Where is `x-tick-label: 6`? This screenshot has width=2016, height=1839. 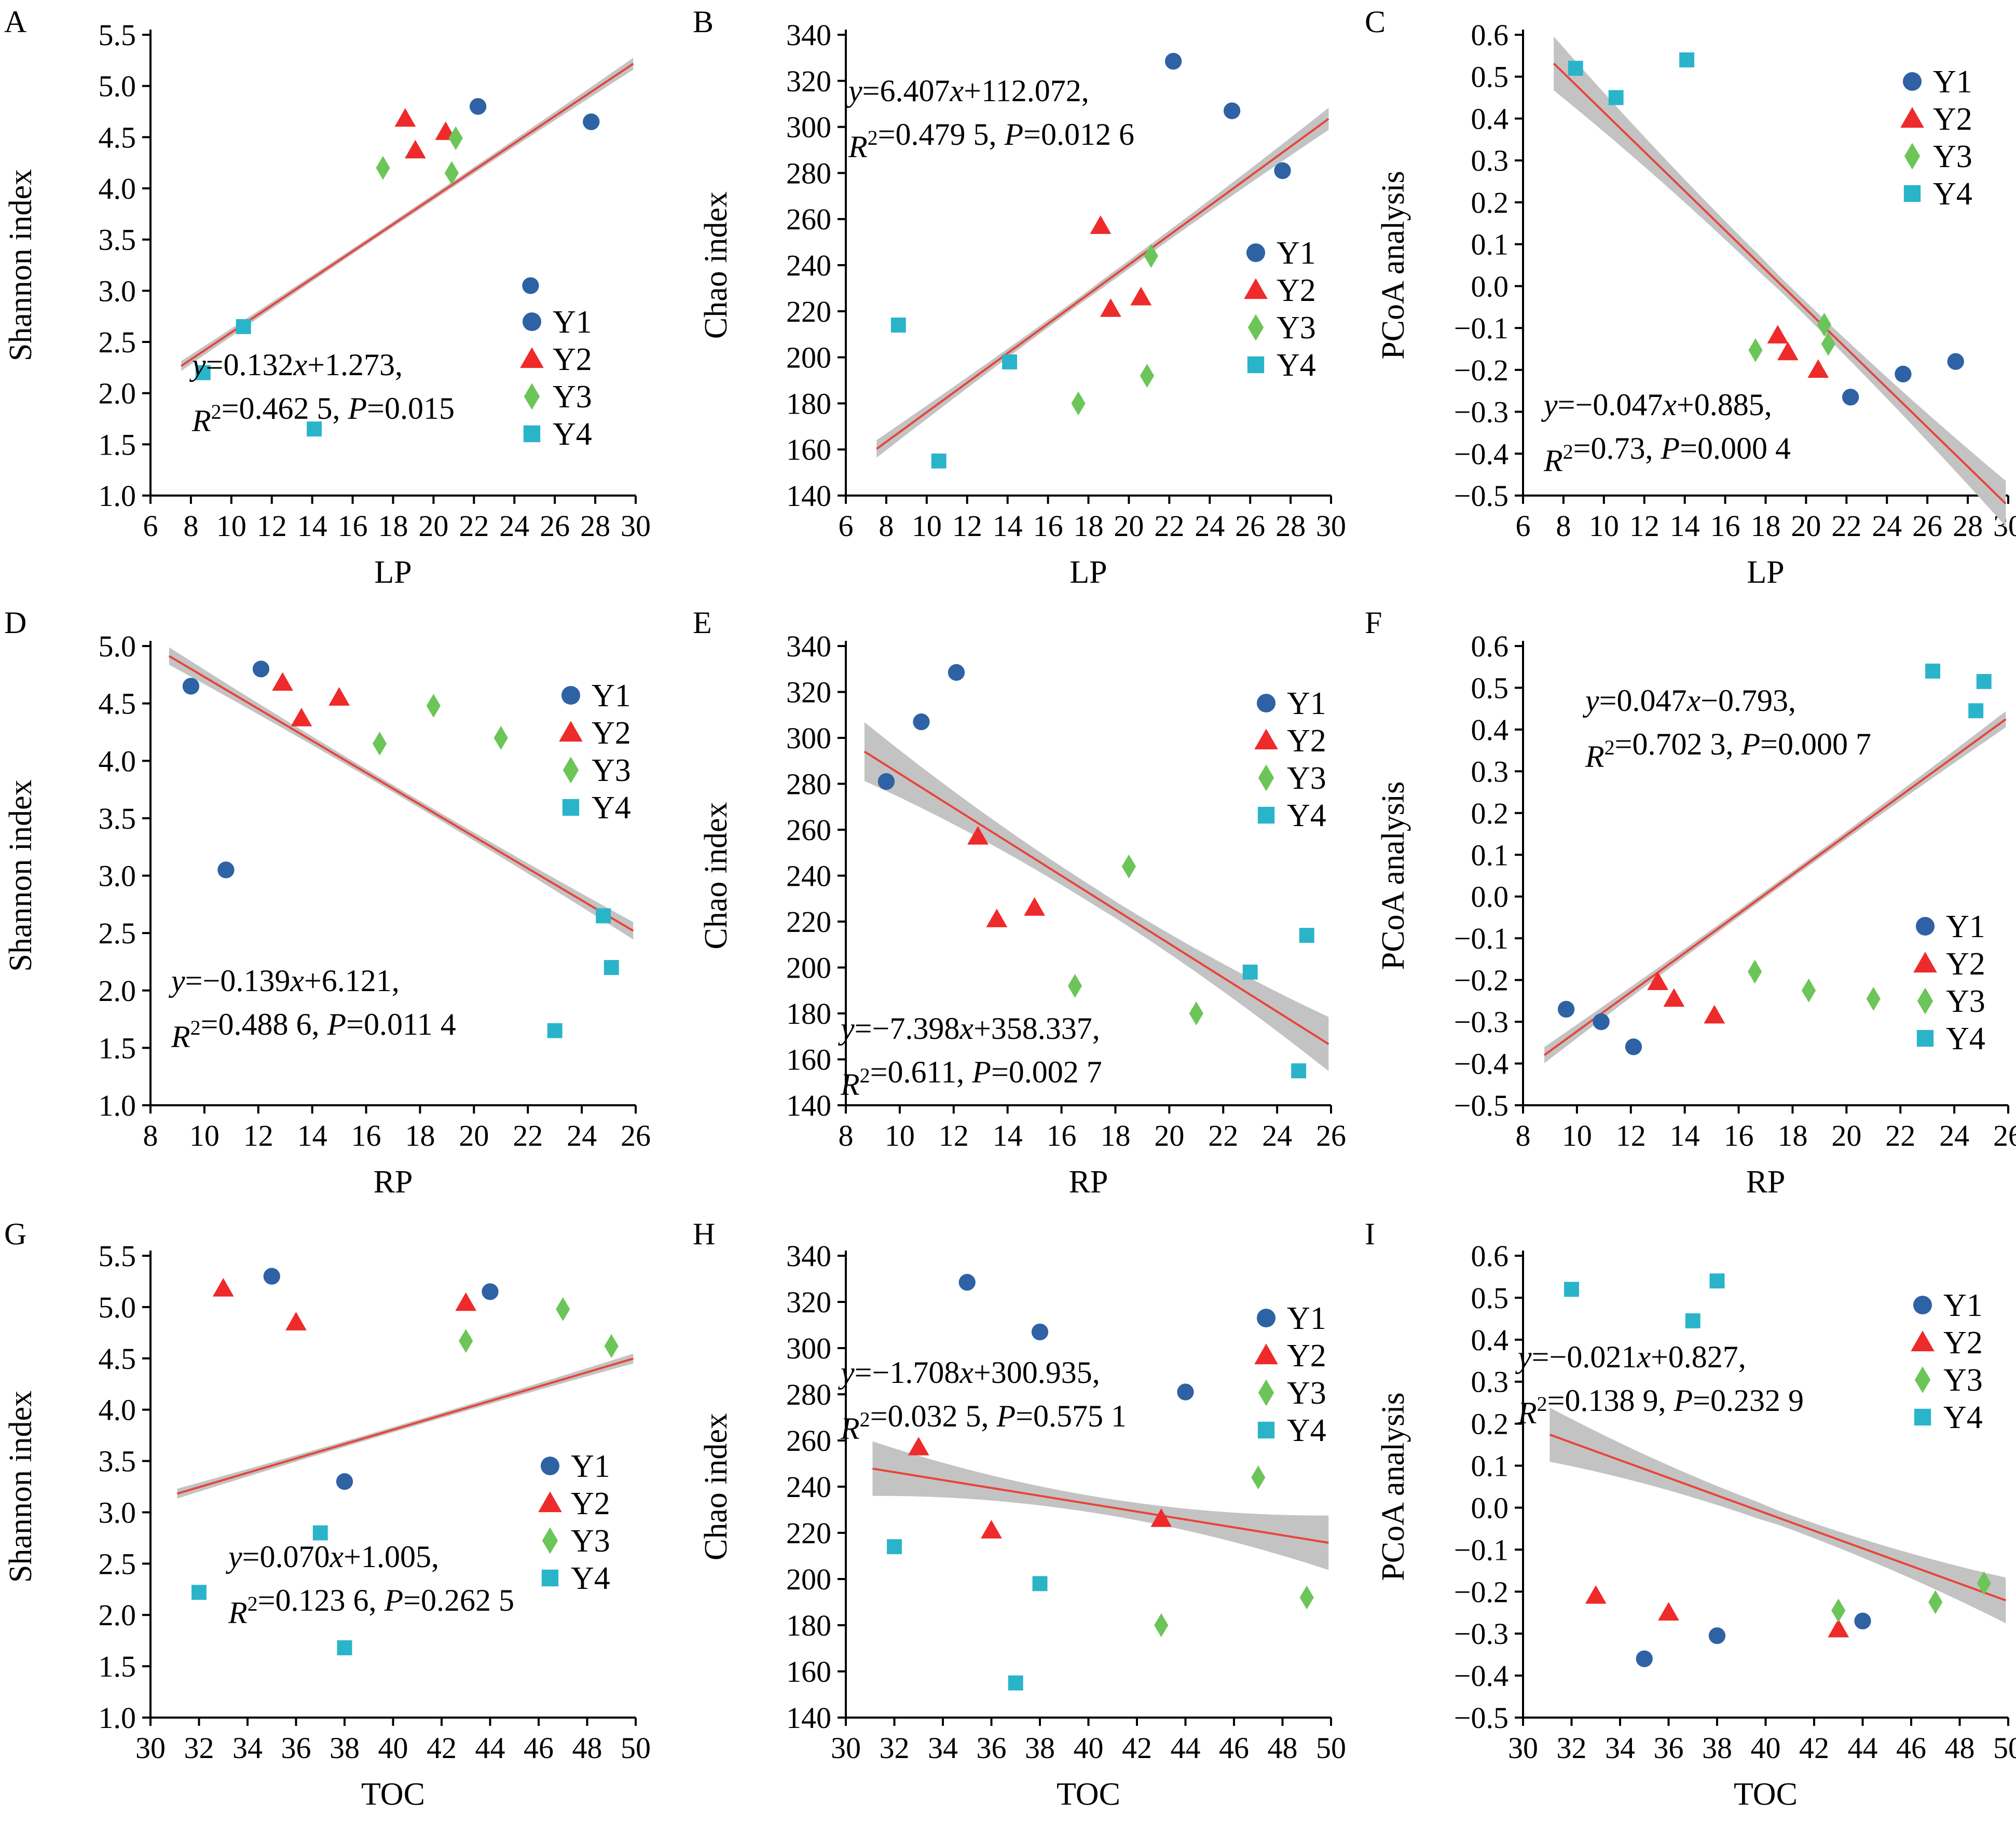
x-tick-label: 6 is located at coordinates (846, 526).